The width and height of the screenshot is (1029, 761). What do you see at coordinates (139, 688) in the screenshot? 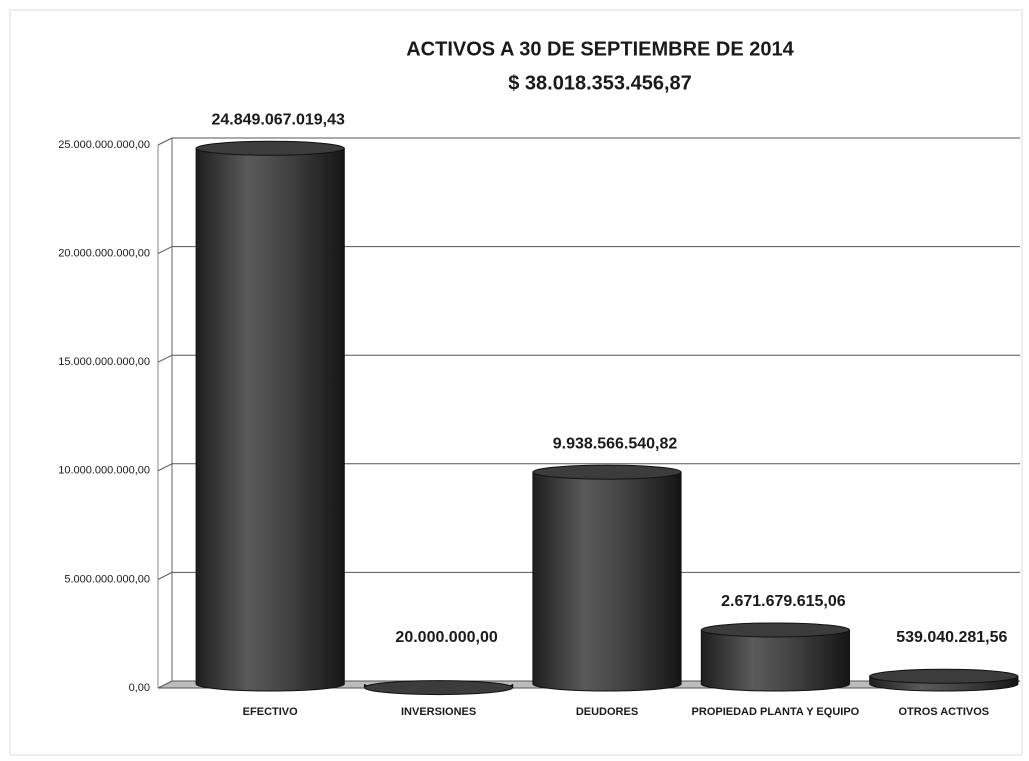
I see `y-tick-label: 0,00` at bounding box center [139, 688].